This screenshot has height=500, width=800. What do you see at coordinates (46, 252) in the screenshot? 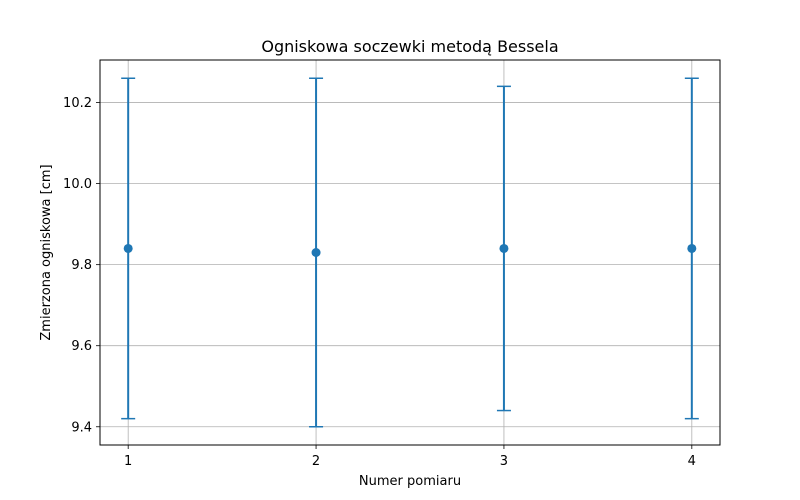
I see `y-axis-label: Zmierzona ogniskowa [cm]` at bounding box center [46, 252].